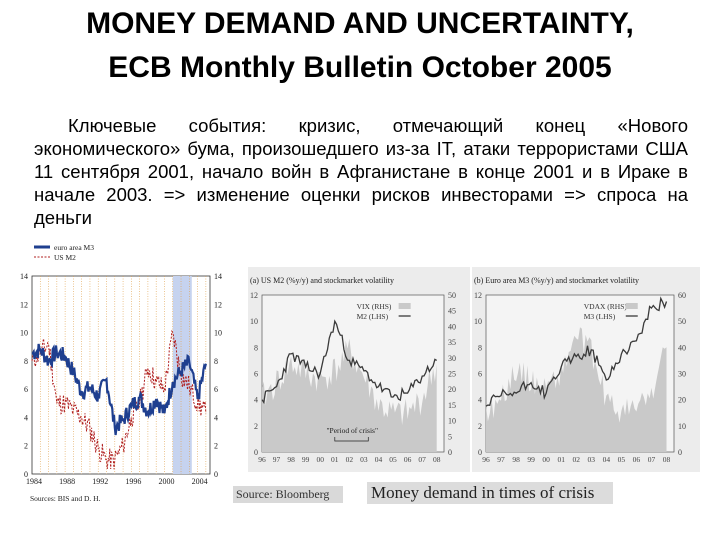  Describe the element at coordinates (351, 439) in the screenshot. I see `chart2-annotation-bracket` at that location.